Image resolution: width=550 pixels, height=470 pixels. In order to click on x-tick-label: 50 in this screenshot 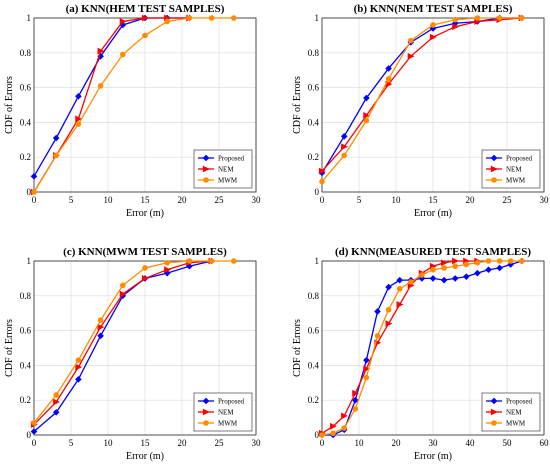, I will do `click(508, 443)`.